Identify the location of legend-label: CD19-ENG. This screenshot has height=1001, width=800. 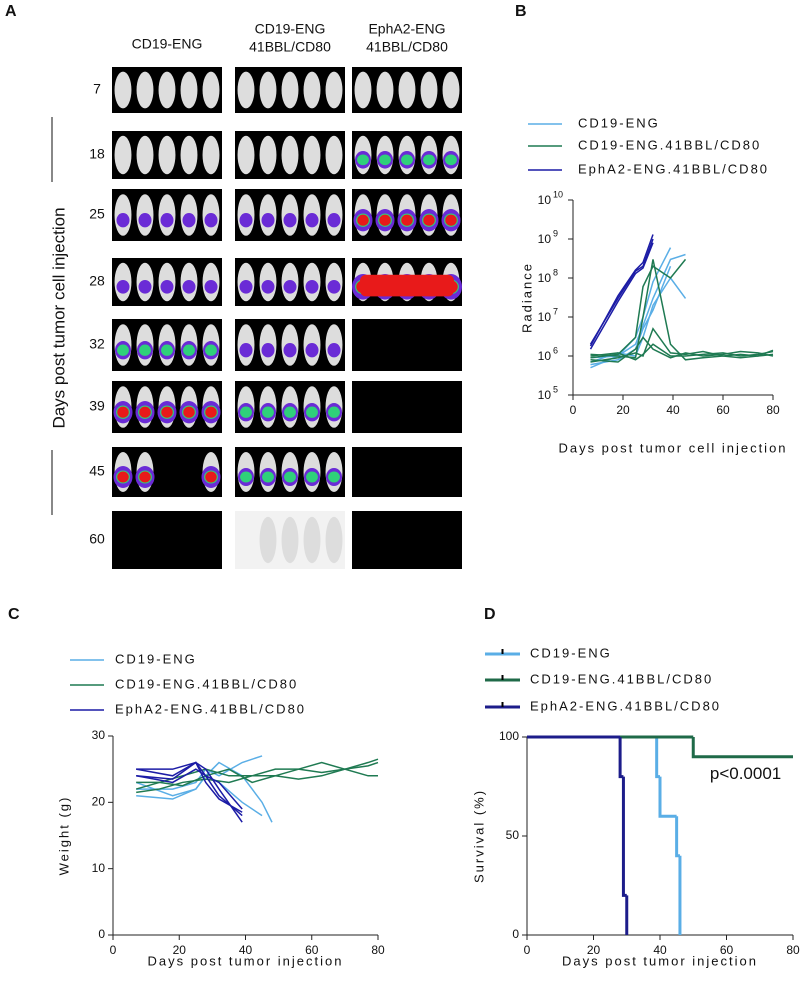
(156, 658).